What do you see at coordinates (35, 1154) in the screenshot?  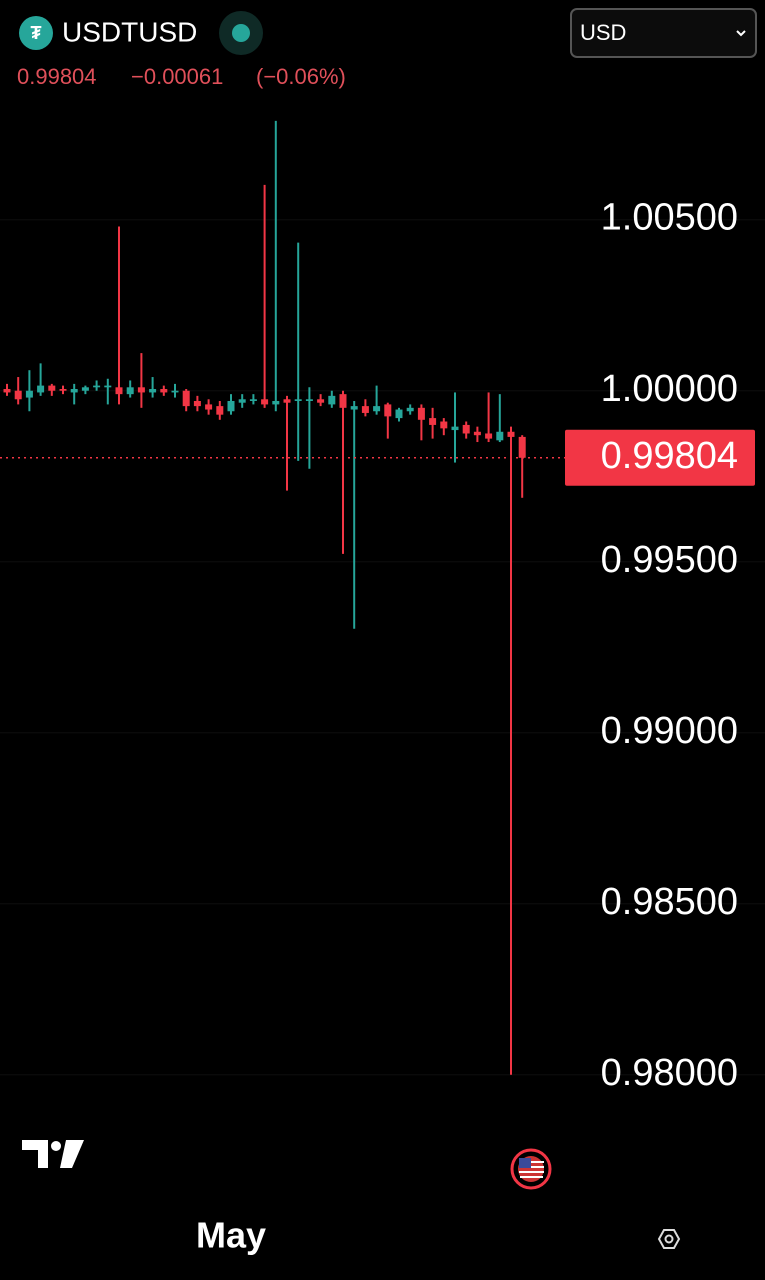 I see `tv-logo-t` at bounding box center [35, 1154].